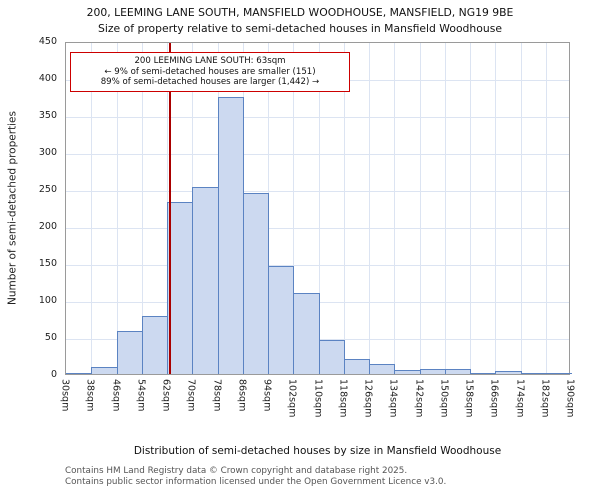 The image size is (600, 500). I want to click on y-tick-label: 0, so click(53, 374).